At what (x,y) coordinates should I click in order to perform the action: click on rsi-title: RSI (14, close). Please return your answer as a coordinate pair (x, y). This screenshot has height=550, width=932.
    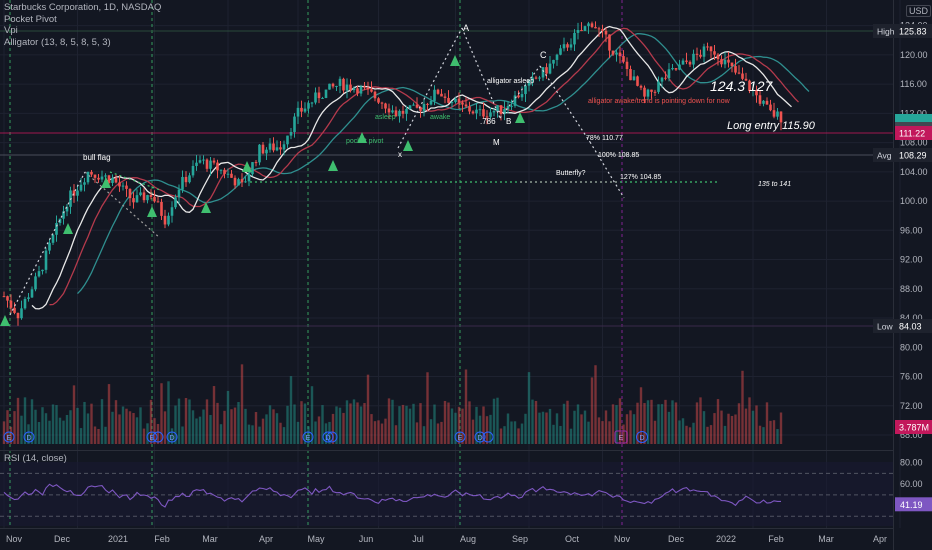
    Looking at the image, I should click on (35, 458).